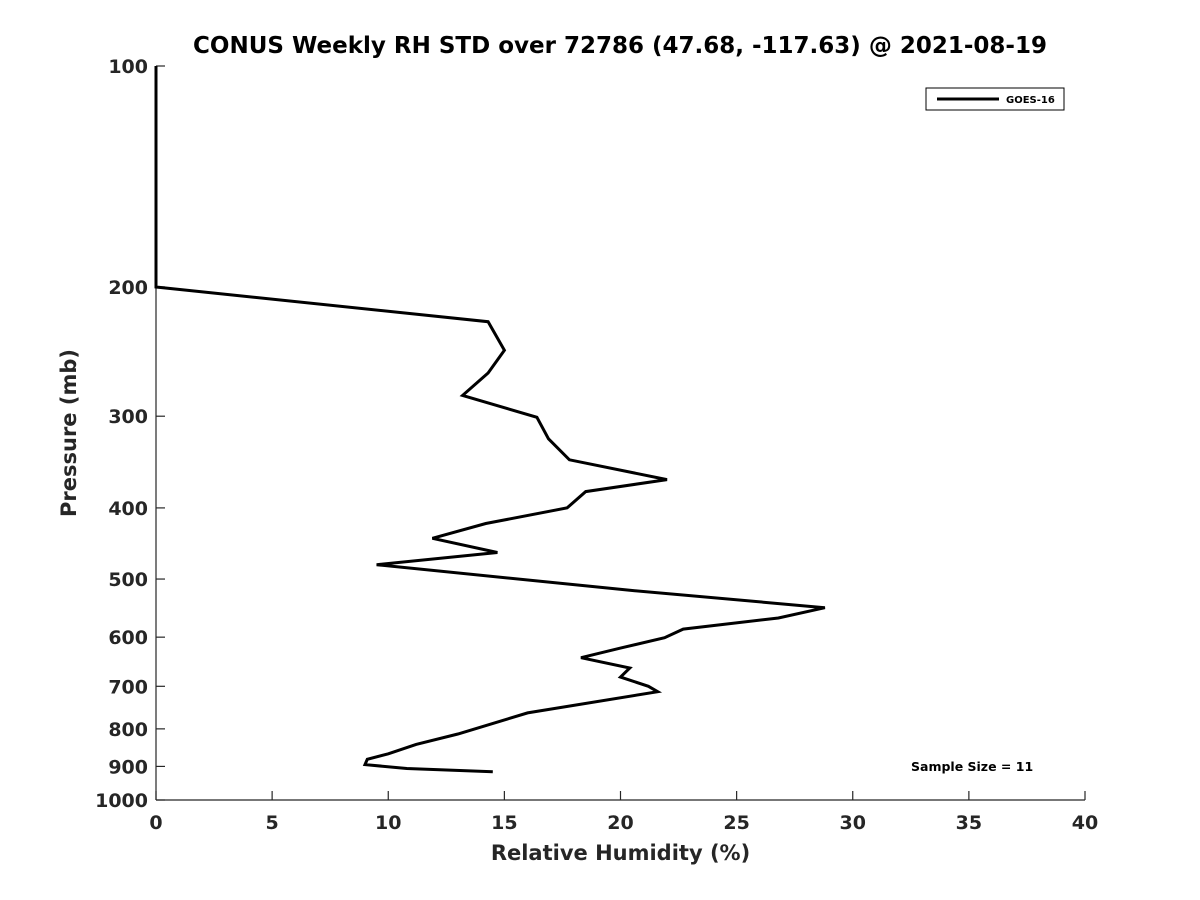 The image size is (1200, 900). Describe the element at coordinates (128, 730) in the screenshot. I see `y-tick-label: 800` at that location.